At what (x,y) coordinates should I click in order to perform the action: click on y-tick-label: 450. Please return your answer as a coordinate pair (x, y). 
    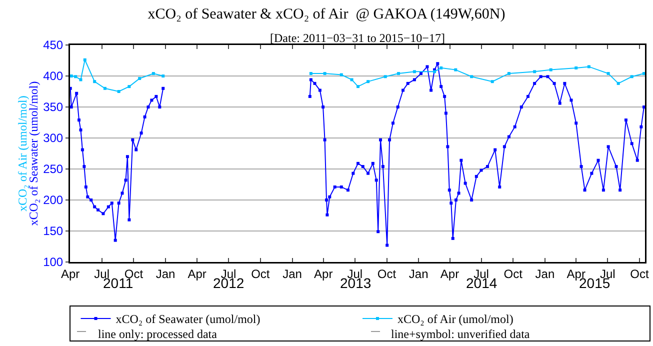
    Looking at the image, I should click on (53, 45).